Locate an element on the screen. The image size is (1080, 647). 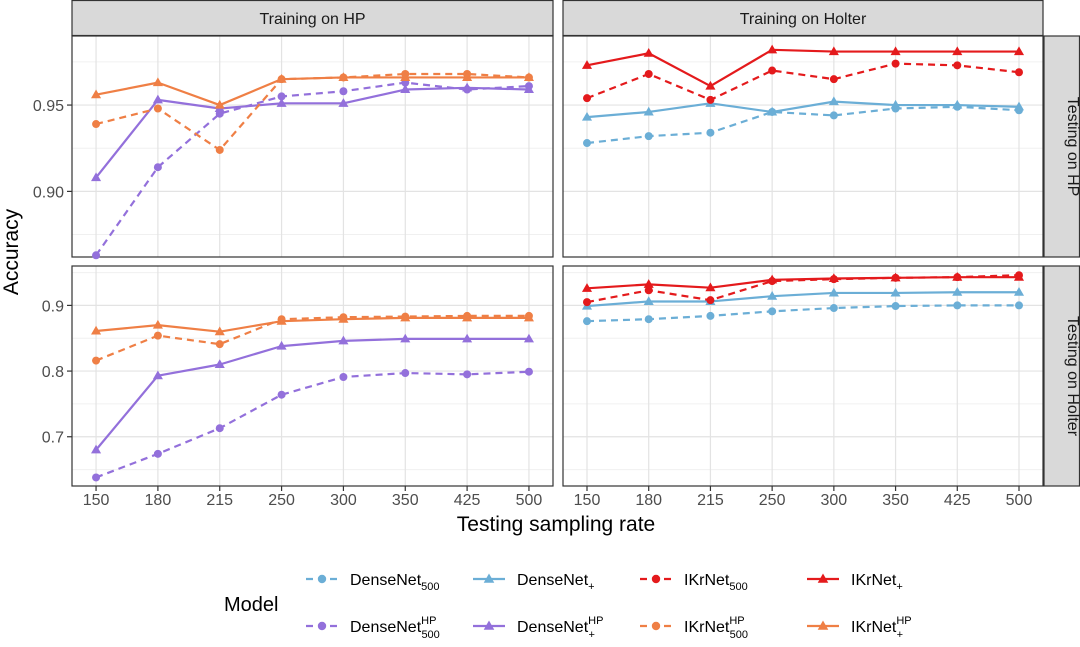
series-ik500 is located at coordinates (803, 81).